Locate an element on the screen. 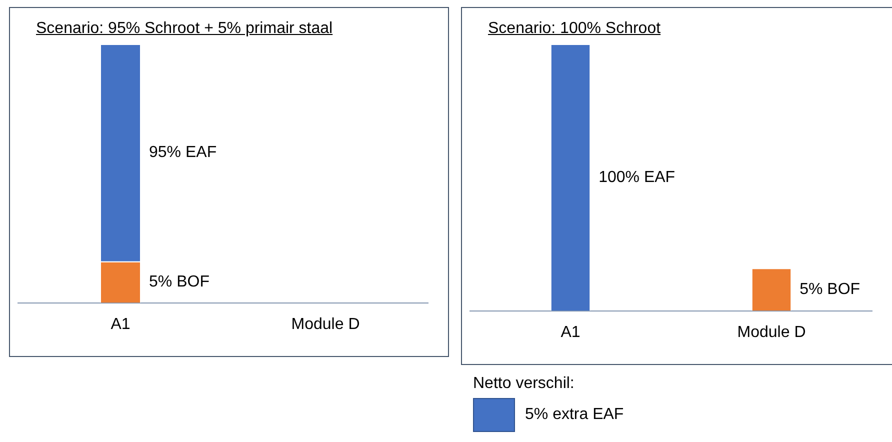  text: Netto verschil: is located at coordinates (523, 384).